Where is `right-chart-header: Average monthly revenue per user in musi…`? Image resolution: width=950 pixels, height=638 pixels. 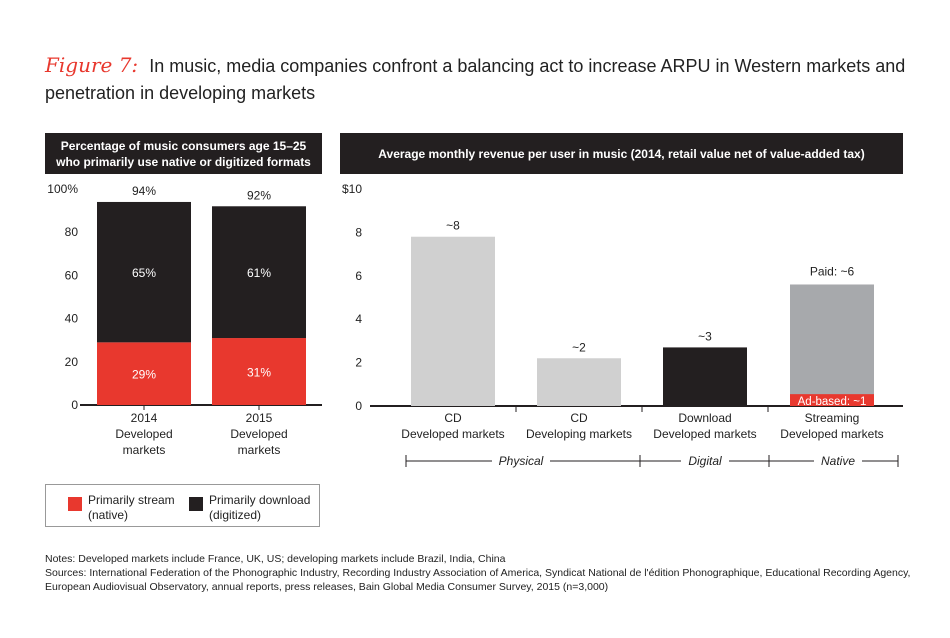 right-chart-header: Average monthly revenue per user in musi… is located at coordinates (621, 153).